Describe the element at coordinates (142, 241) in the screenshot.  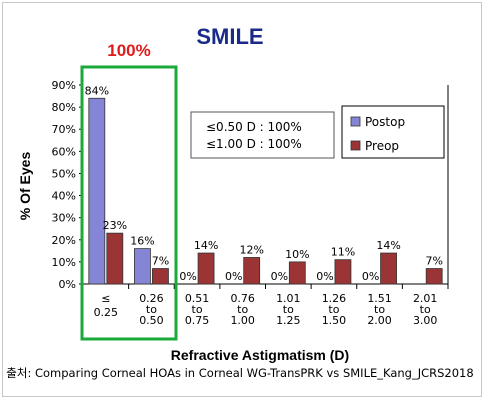
I see `data-label-postop: 16%` at that location.